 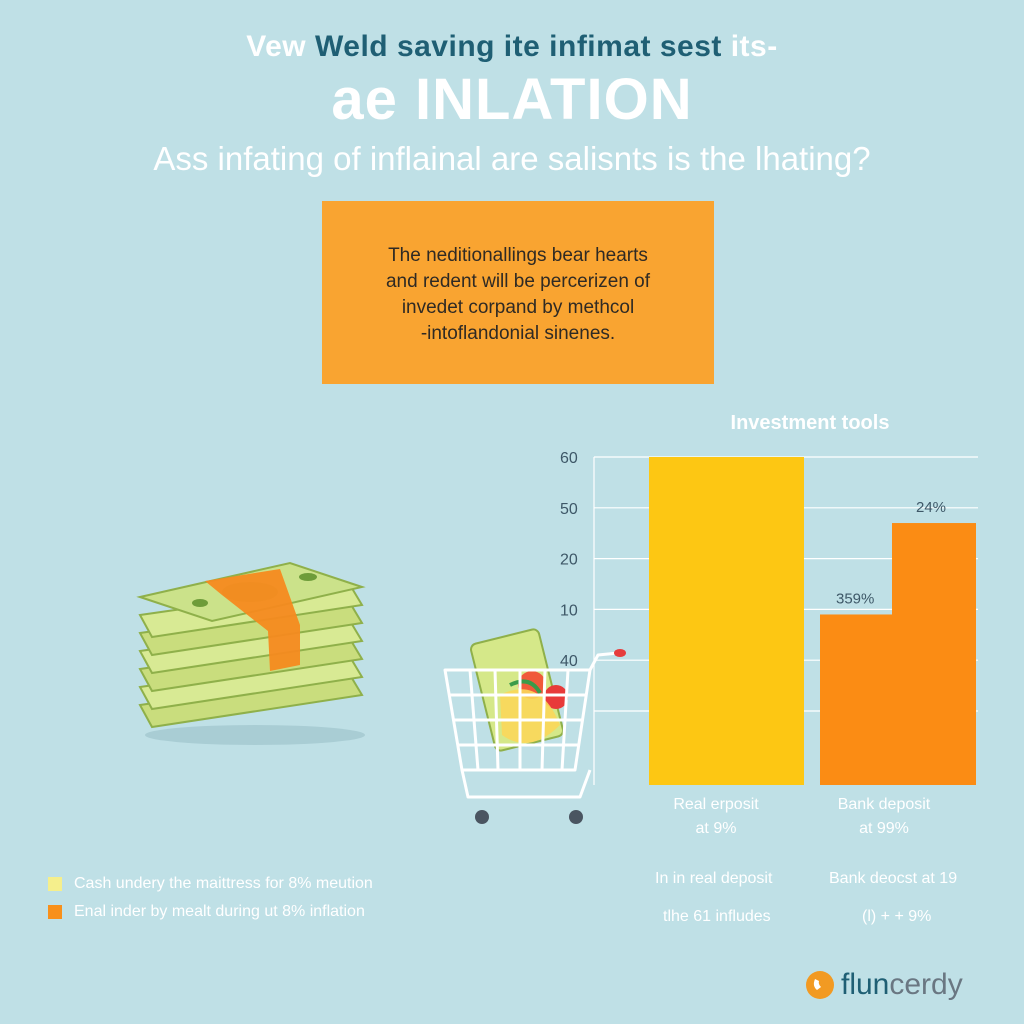 I want to click on chart-title: Investment tools, so click(x=810, y=423).